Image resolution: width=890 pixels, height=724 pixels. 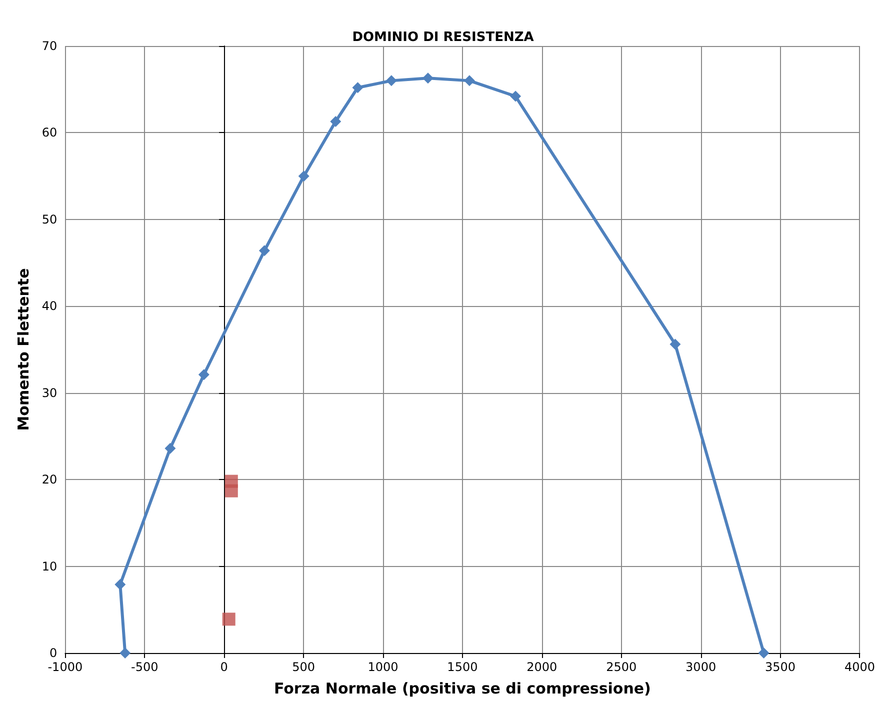 I want to click on x-tick-label: 3000, so click(x=701, y=667).